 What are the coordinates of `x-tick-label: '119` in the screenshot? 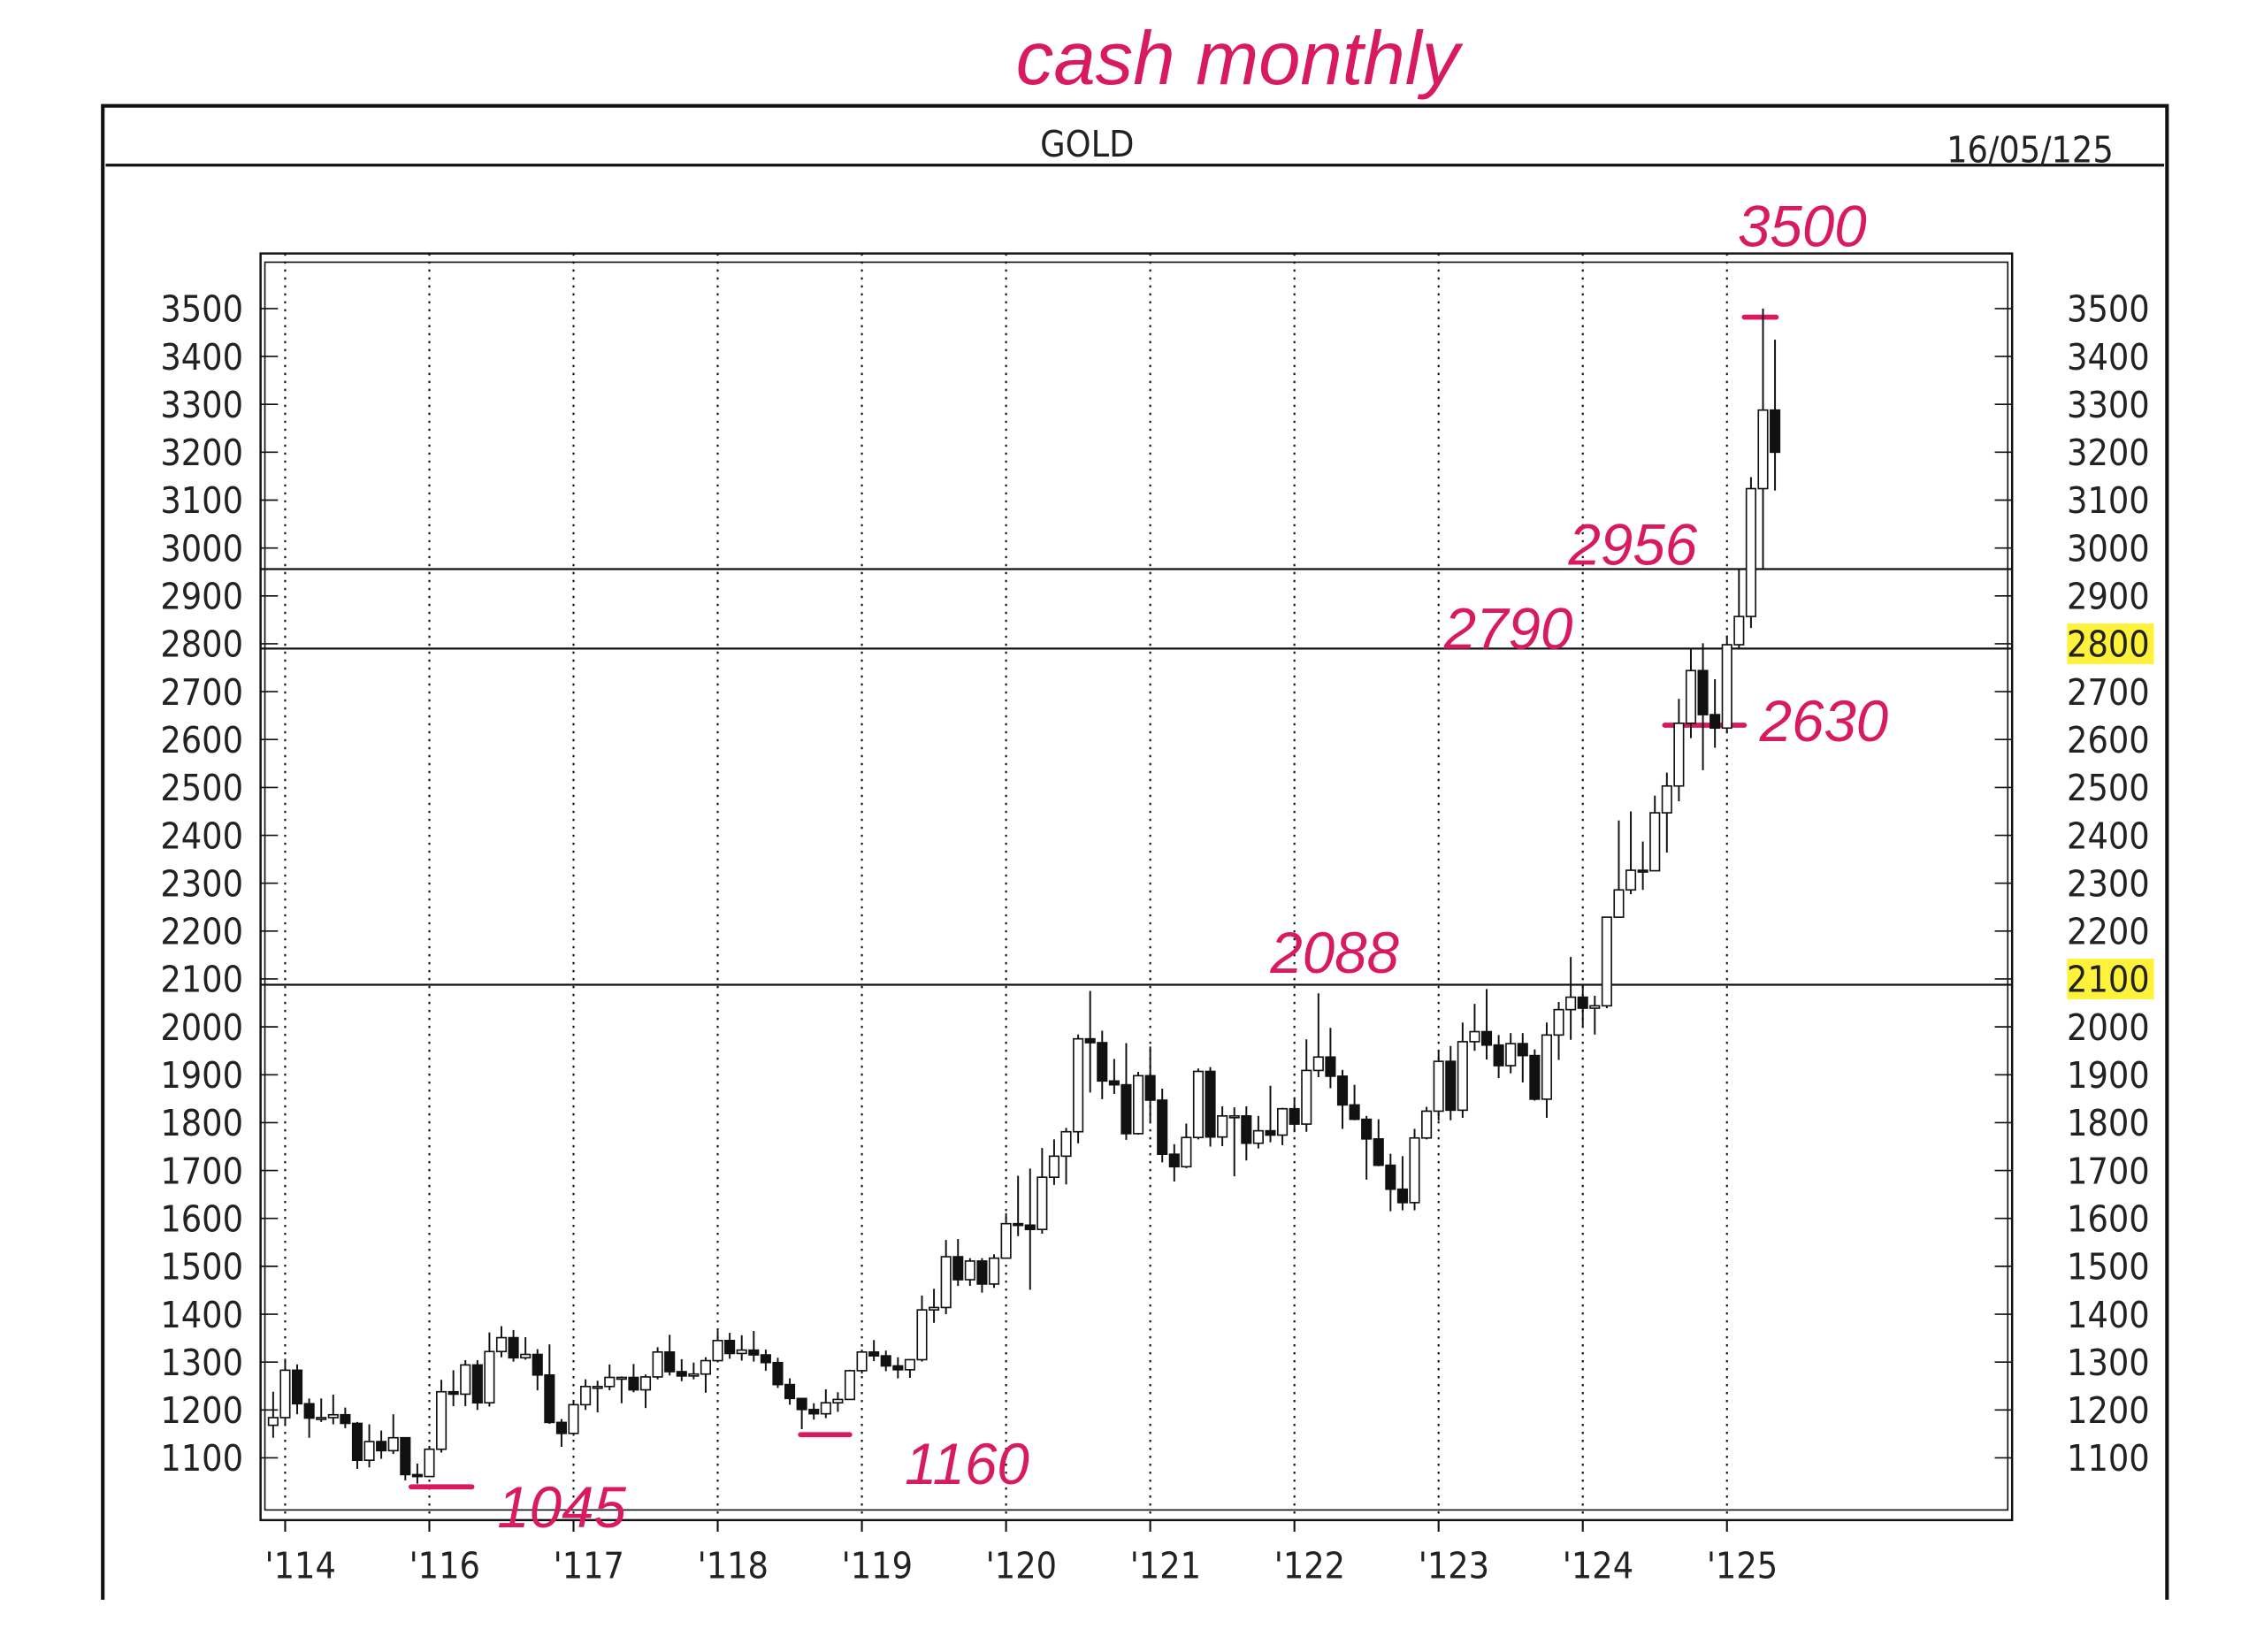 It's located at (877, 1565).